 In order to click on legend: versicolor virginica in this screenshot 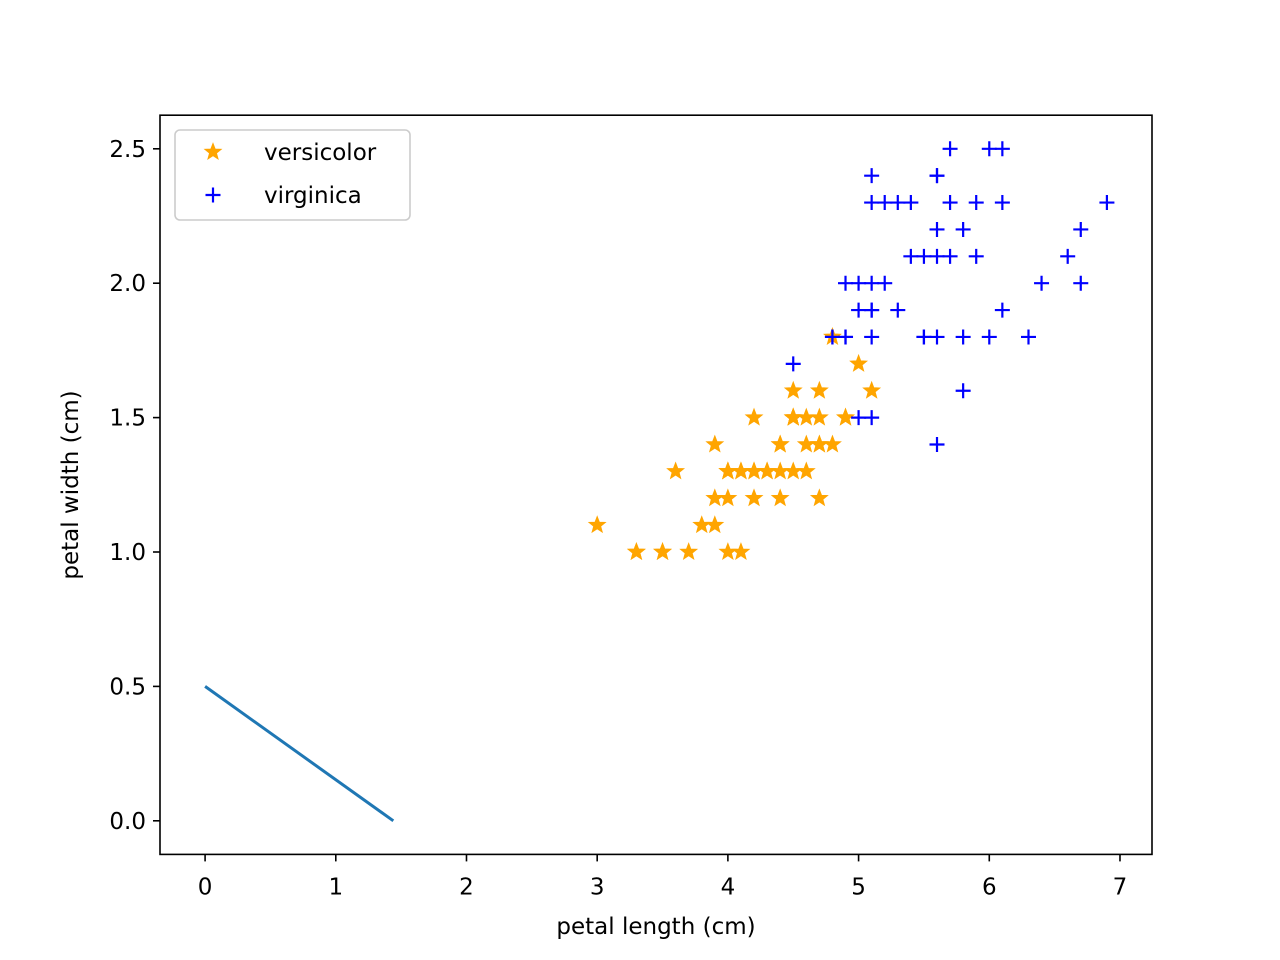, I will do `click(292, 175)`.